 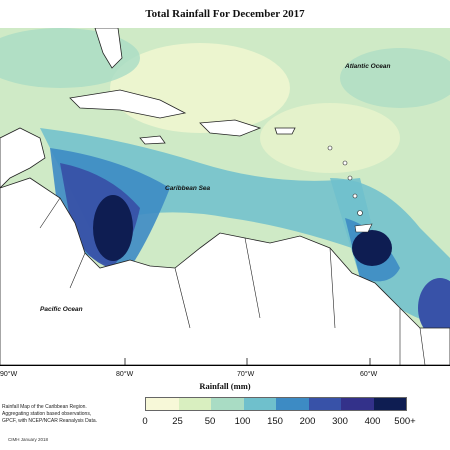 I want to click on lon-tick-60w: 60°W, so click(x=369, y=374).